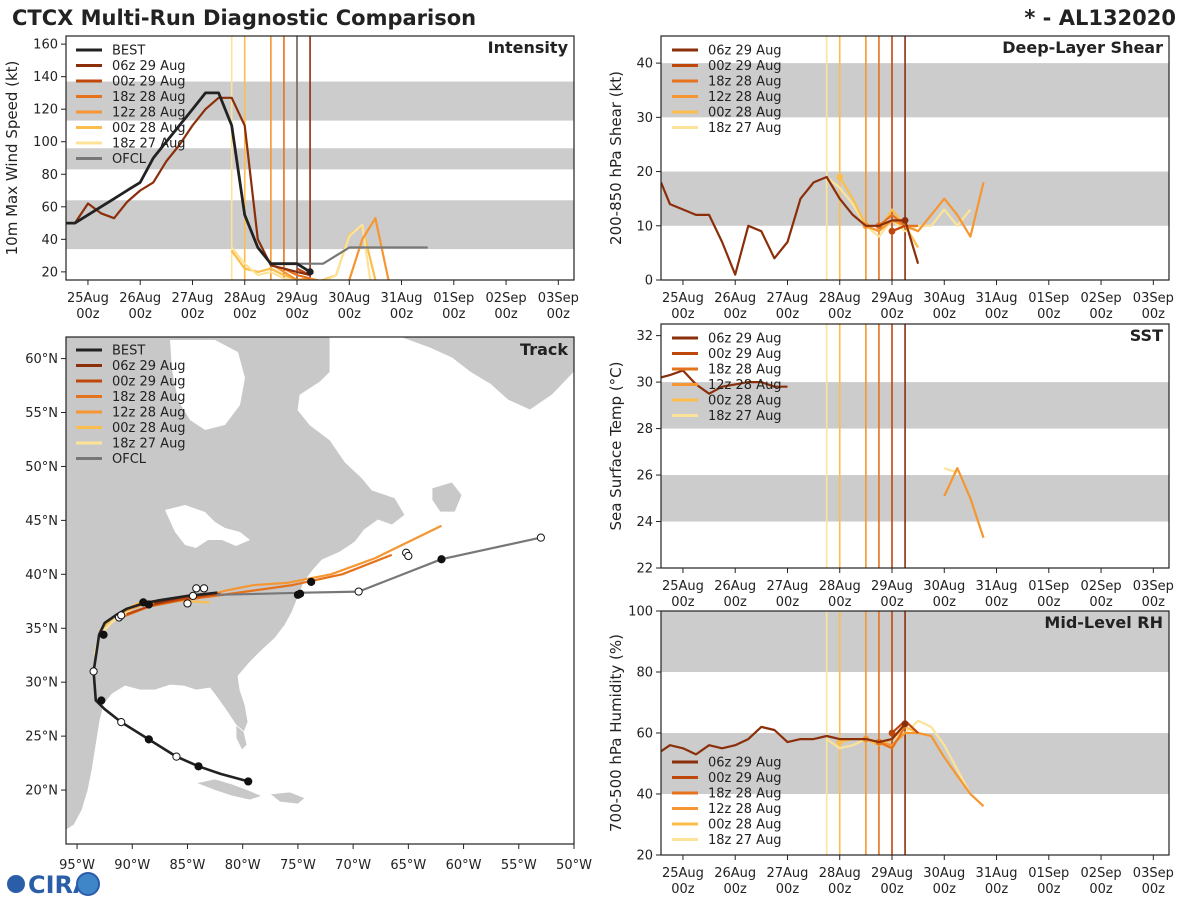 This screenshot has height=900, width=1200. What do you see at coordinates (402, 298) in the screenshot?
I see `intensity-xlabel-31aug: 31Aug` at bounding box center [402, 298].